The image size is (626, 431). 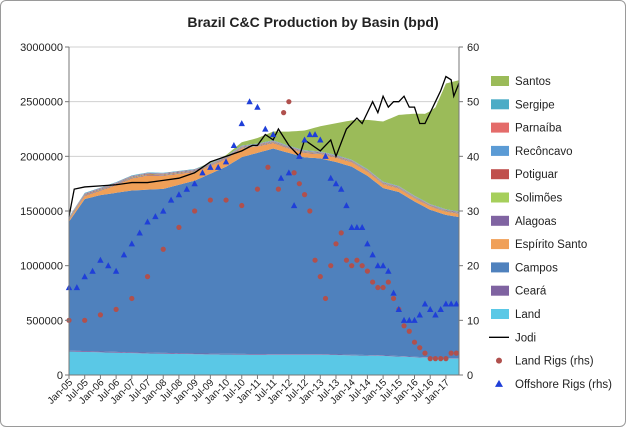 I want to click on legend-label: Land Rigs (rhs), so click(x=554, y=362).